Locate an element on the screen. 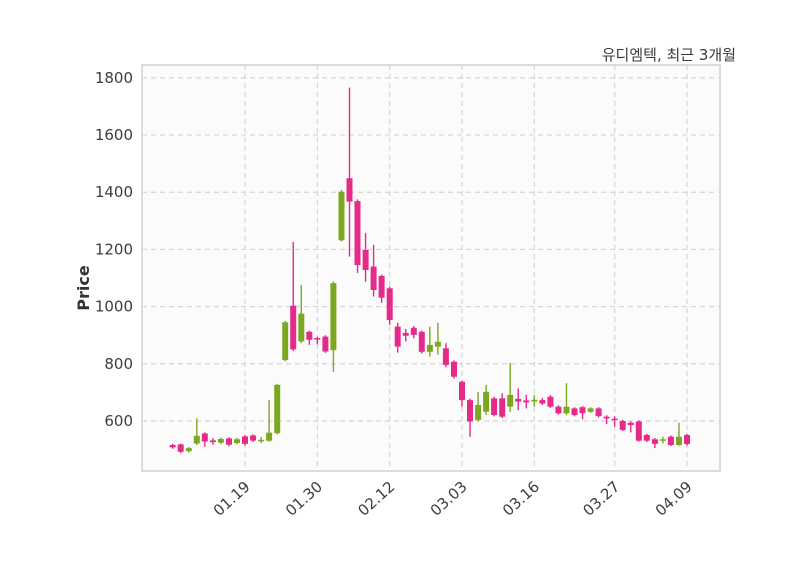 Image resolution: width=800 pixels, height=575 pixels. y-tick-label: 1600 is located at coordinates (114, 135).